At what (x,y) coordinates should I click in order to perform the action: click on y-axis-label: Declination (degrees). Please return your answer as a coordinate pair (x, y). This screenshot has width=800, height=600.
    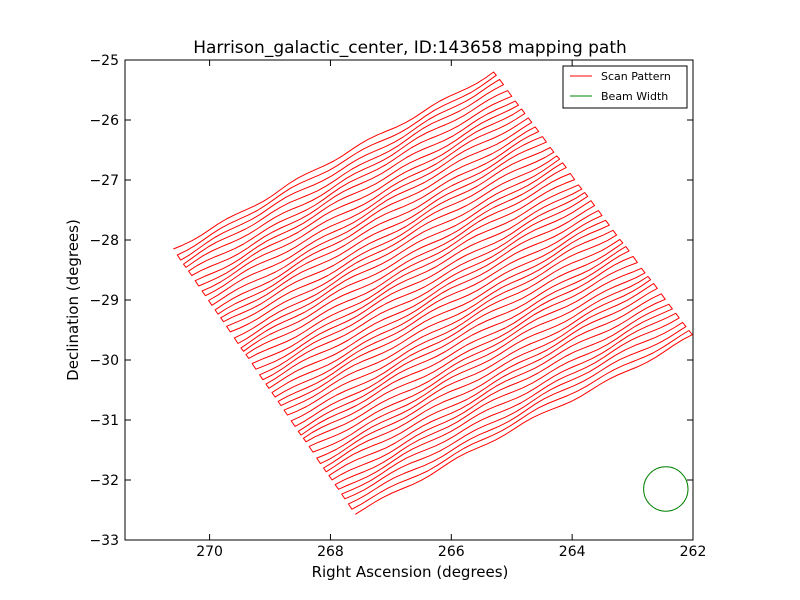
    Looking at the image, I should click on (73, 300).